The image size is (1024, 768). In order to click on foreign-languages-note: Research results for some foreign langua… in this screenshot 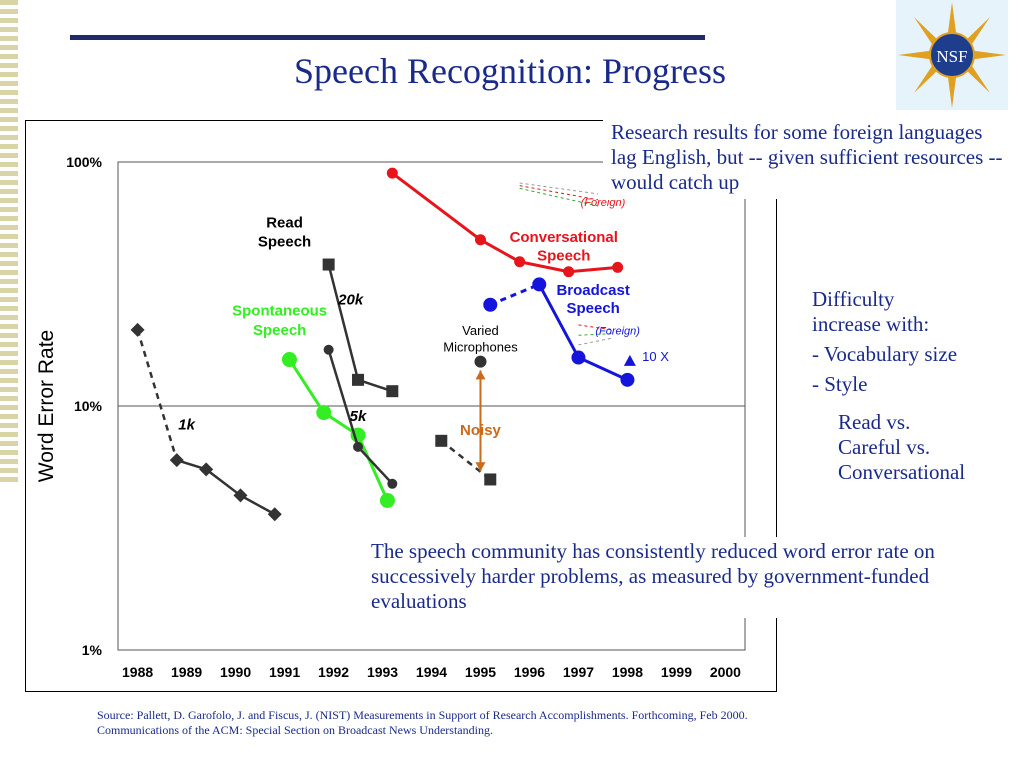, I will do `click(807, 159)`.